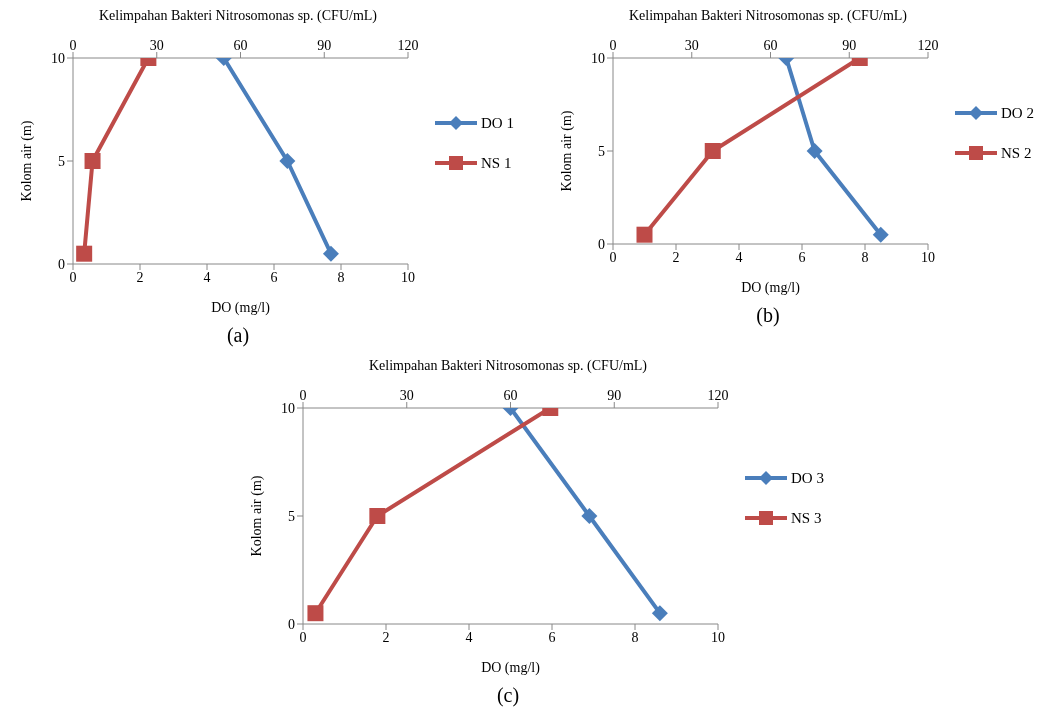 Image resolution: width=1061 pixels, height=723 pixels. I want to click on legend-label: NS 1, so click(496, 163).